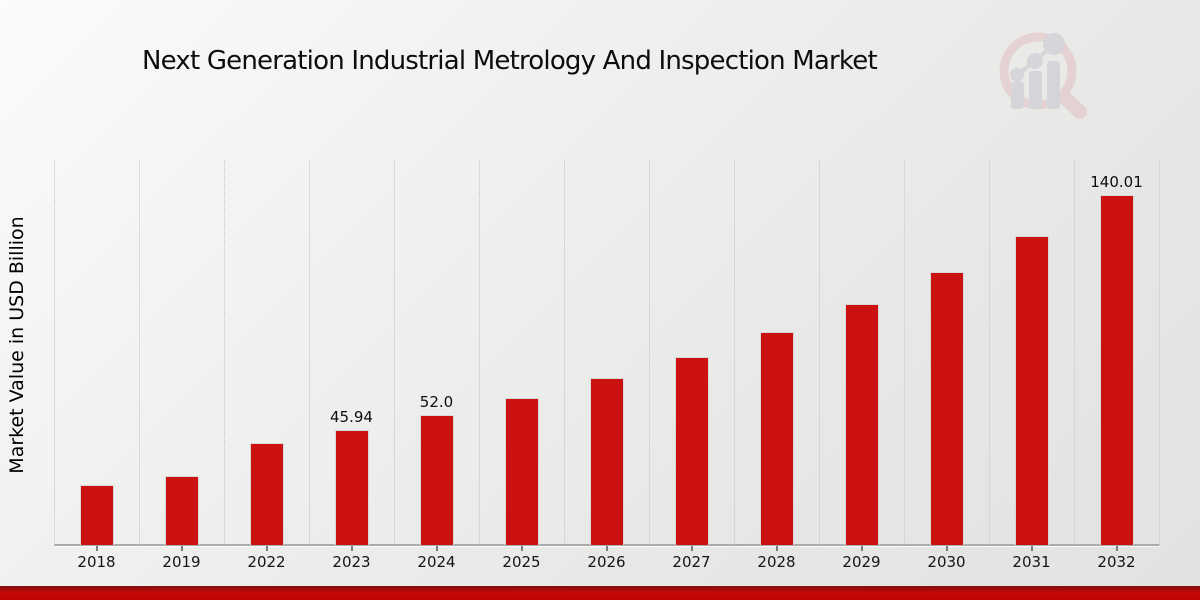 The image size is (1200, 600). I want to click on x-axis-tick-label: 2025, so click(521, 562).